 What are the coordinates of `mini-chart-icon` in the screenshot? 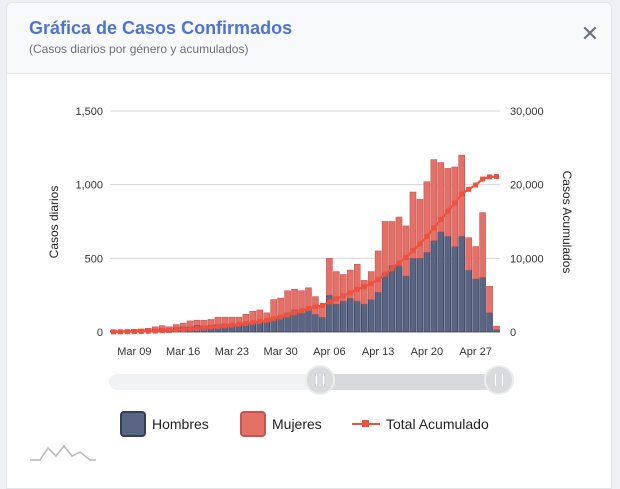 It's located at (63, 452).